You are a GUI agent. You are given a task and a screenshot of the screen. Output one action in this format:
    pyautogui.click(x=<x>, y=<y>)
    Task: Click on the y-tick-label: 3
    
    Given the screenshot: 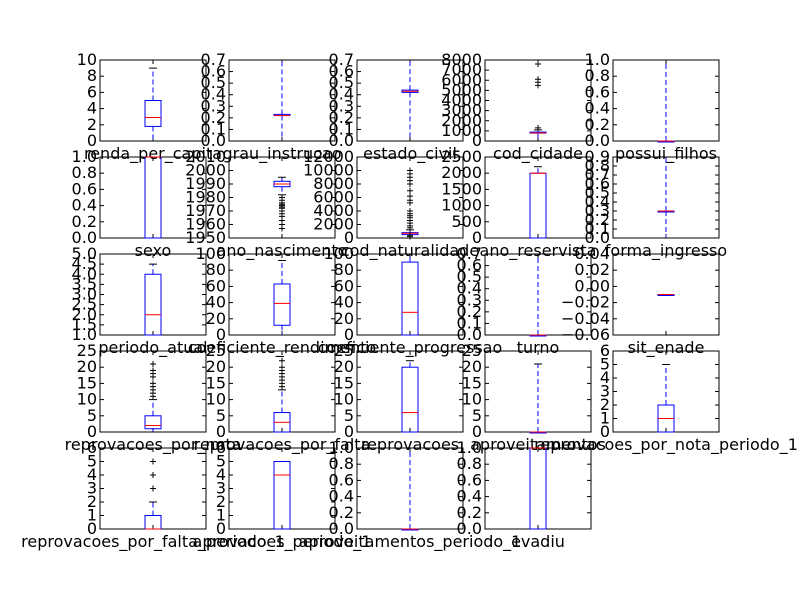 What is the action you would take?
    pyautogui.click(x=92, y=488)
    